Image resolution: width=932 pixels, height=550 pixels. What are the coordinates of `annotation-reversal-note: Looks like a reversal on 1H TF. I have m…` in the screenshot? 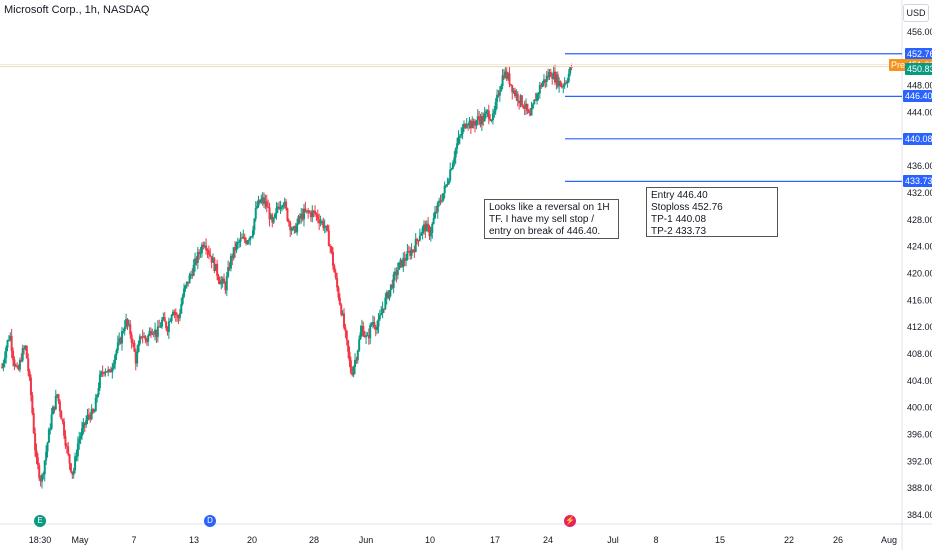 It's located at (551, 219).